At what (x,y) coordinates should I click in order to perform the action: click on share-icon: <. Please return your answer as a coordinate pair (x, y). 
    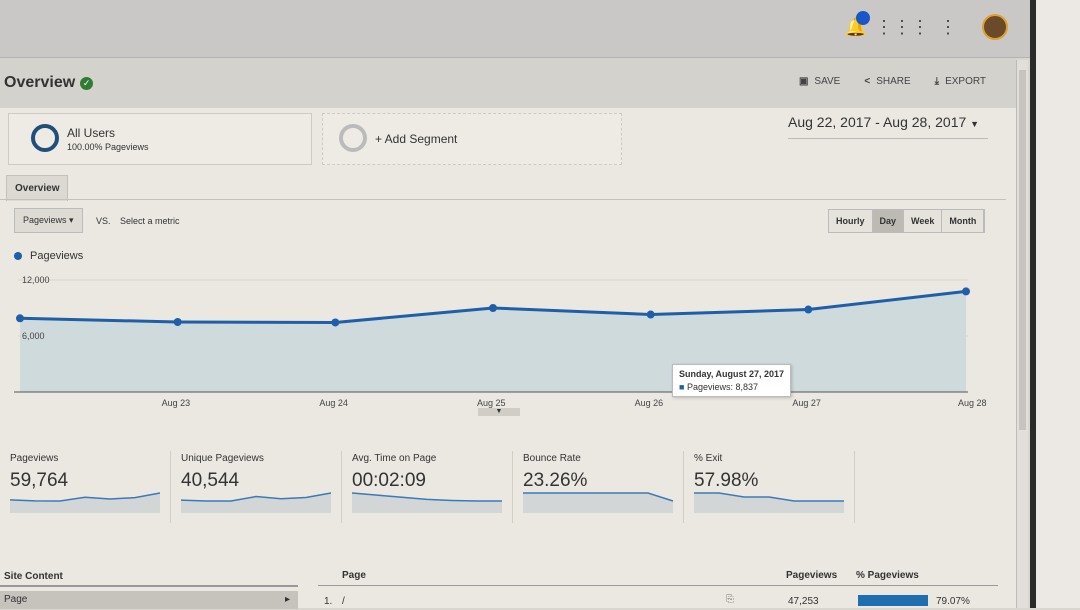
    Looking at the image, I should click on (867, 81).